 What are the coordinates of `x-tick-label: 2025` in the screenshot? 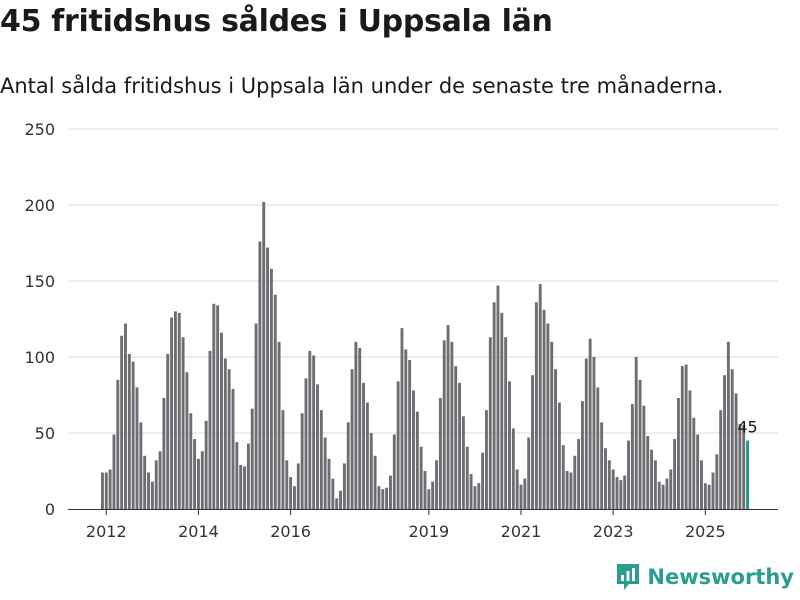 It's located at (705, 531).